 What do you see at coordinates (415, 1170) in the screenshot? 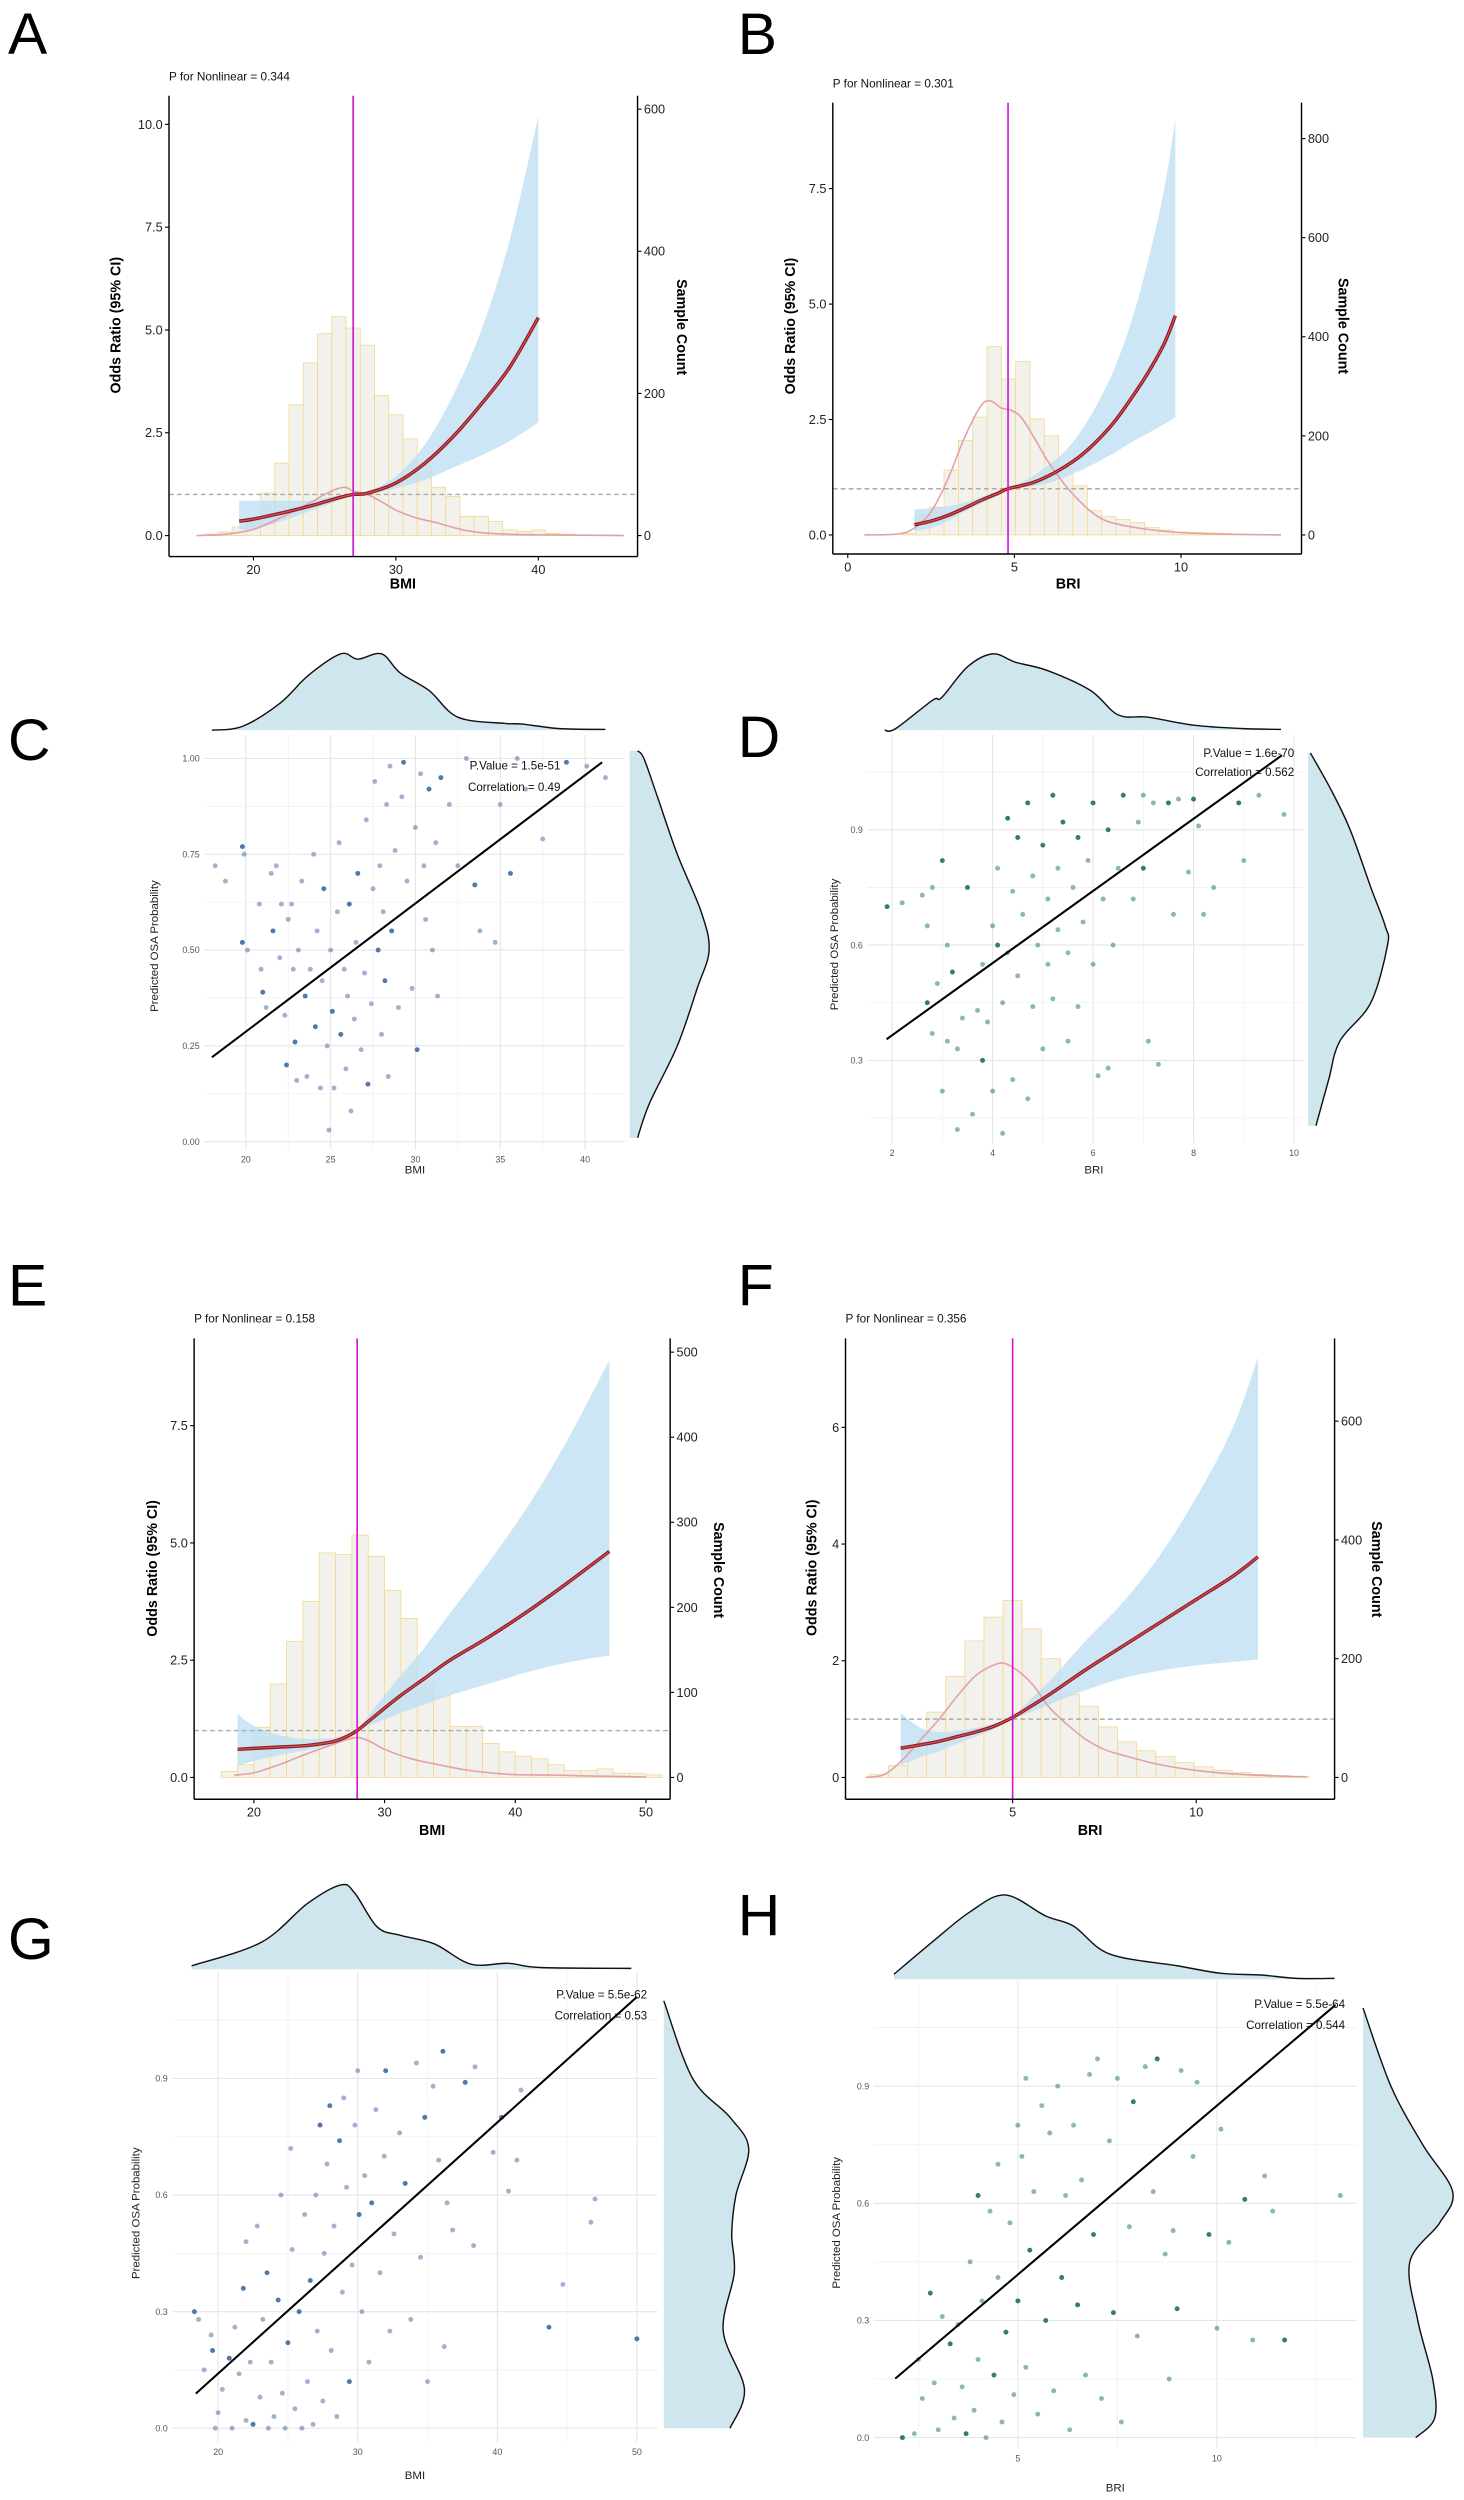
I see `x-axis-title: BMI` at bounding box center [415, 1170].